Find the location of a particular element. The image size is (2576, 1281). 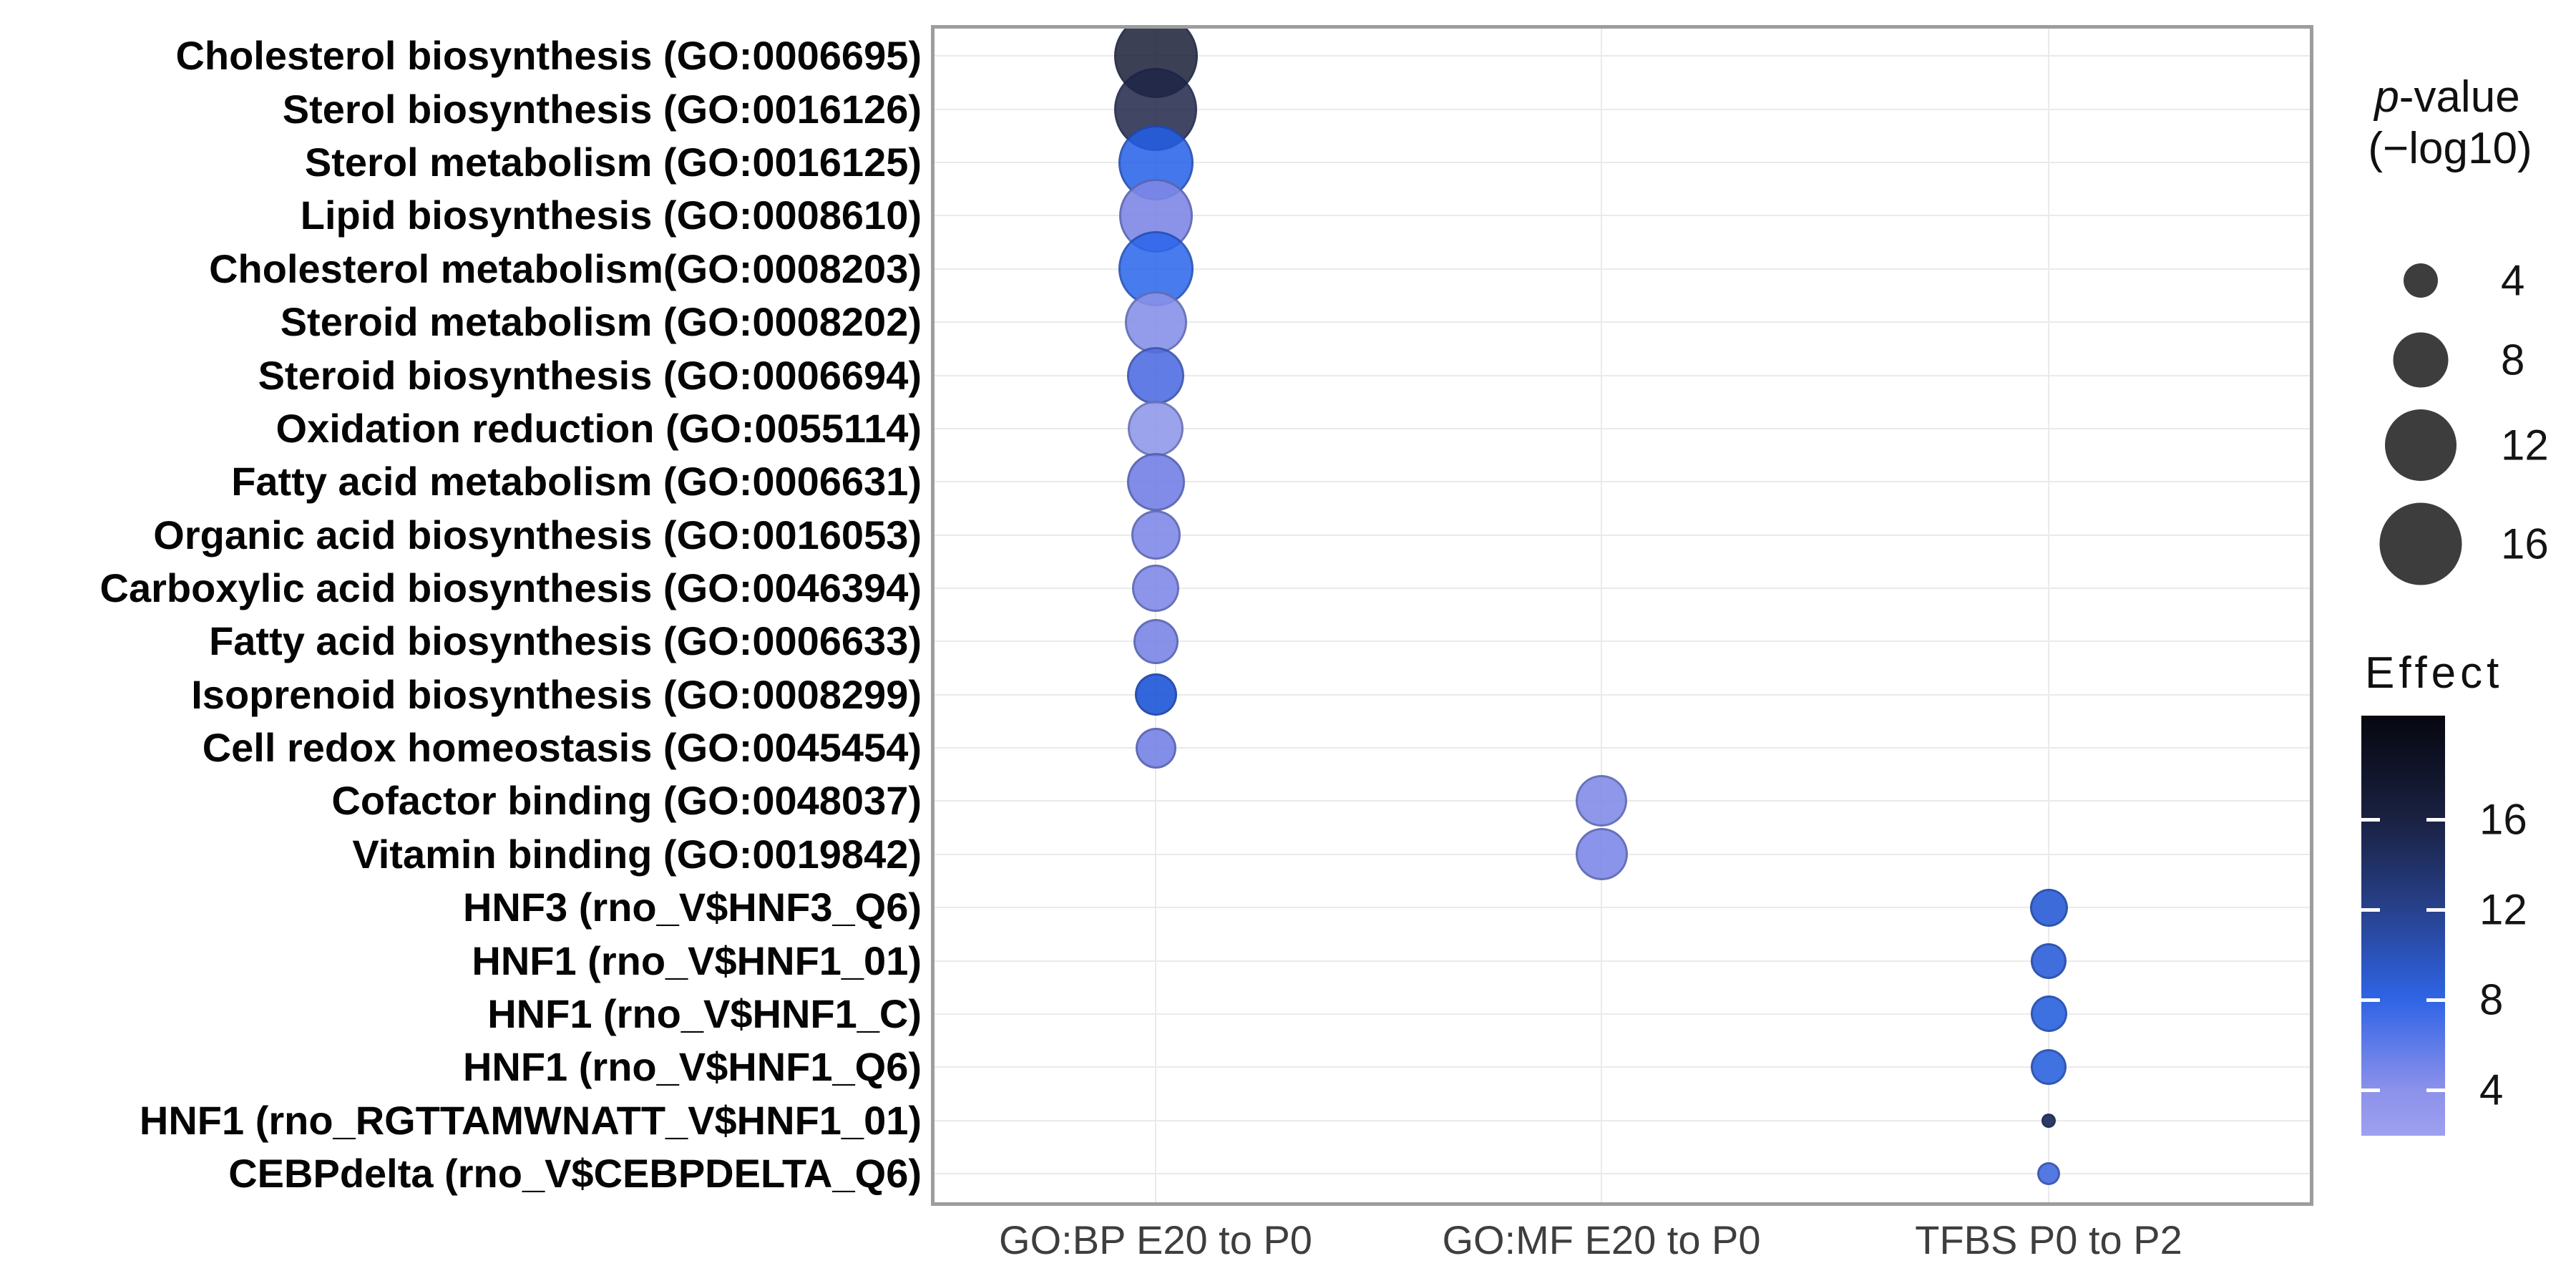

color-legend-value: 4 is located at coordinates (2491, 1090).